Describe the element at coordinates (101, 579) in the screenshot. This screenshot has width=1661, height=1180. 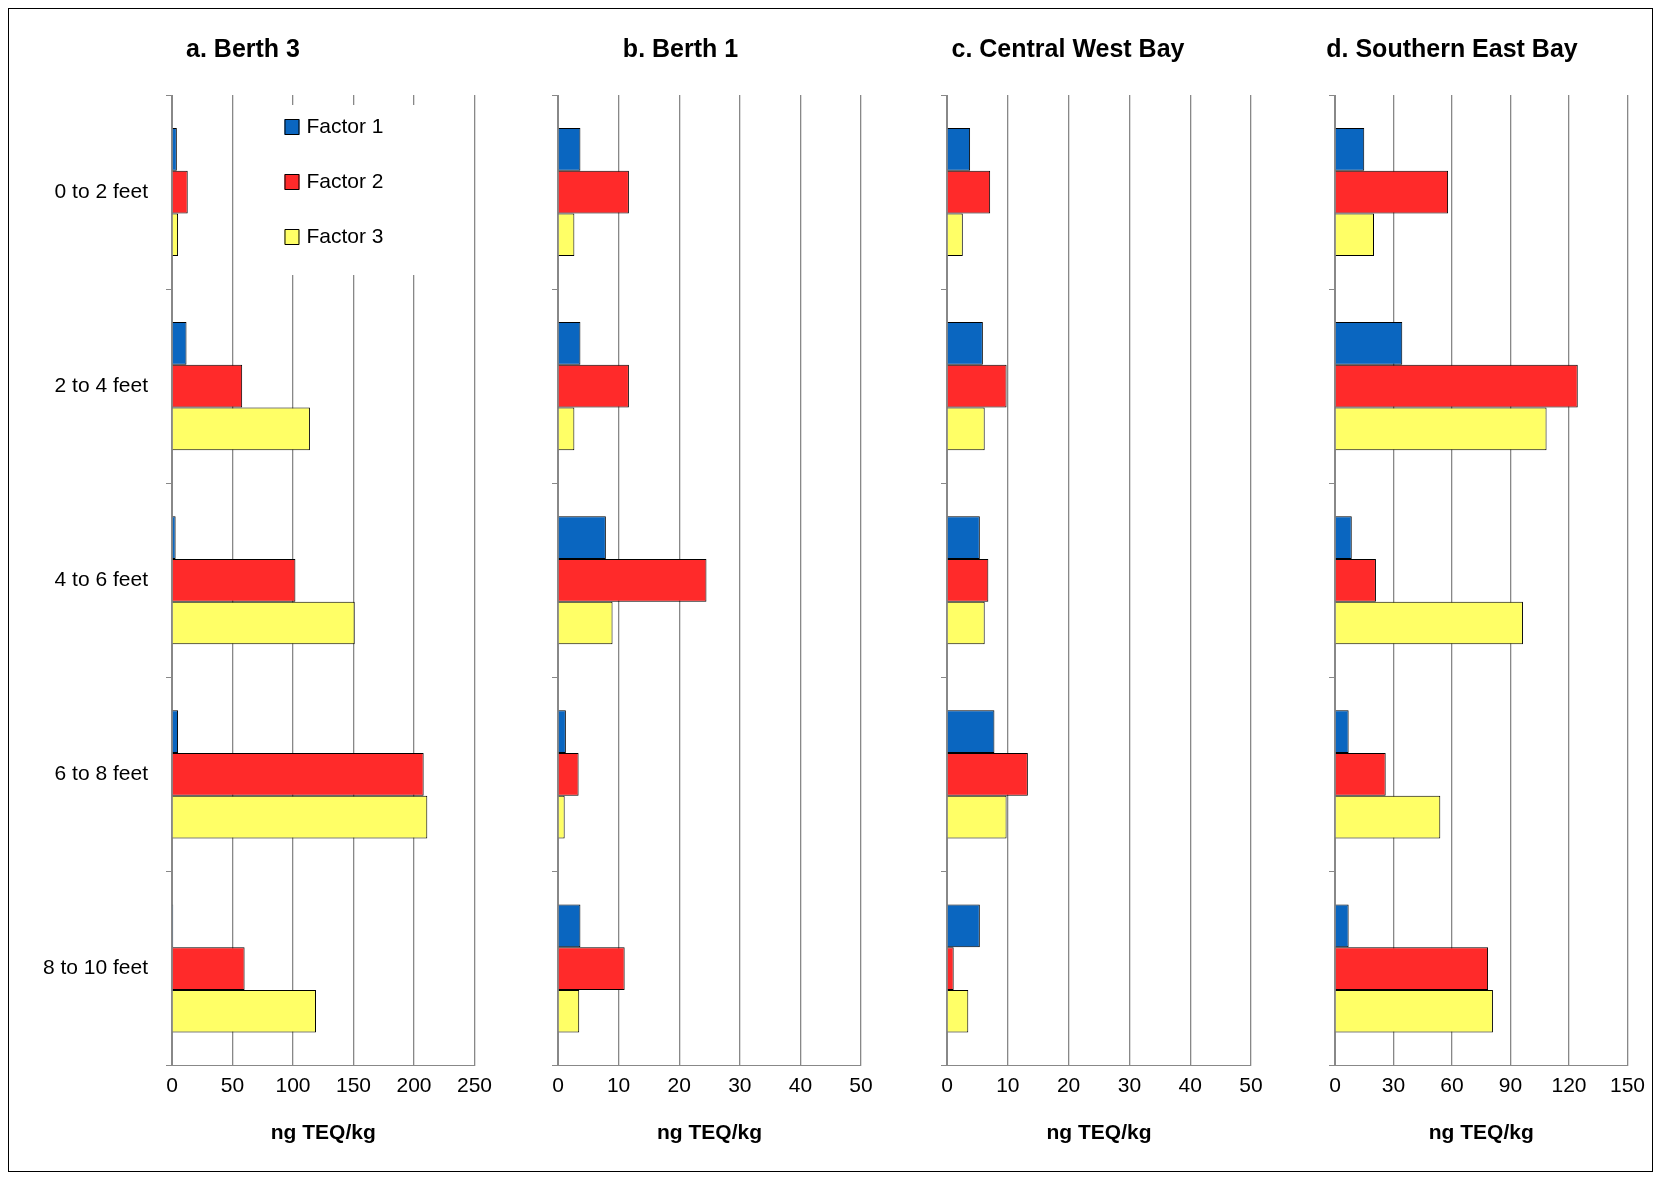
I see `y-tick-label: 4 to 6 feet` at that location.